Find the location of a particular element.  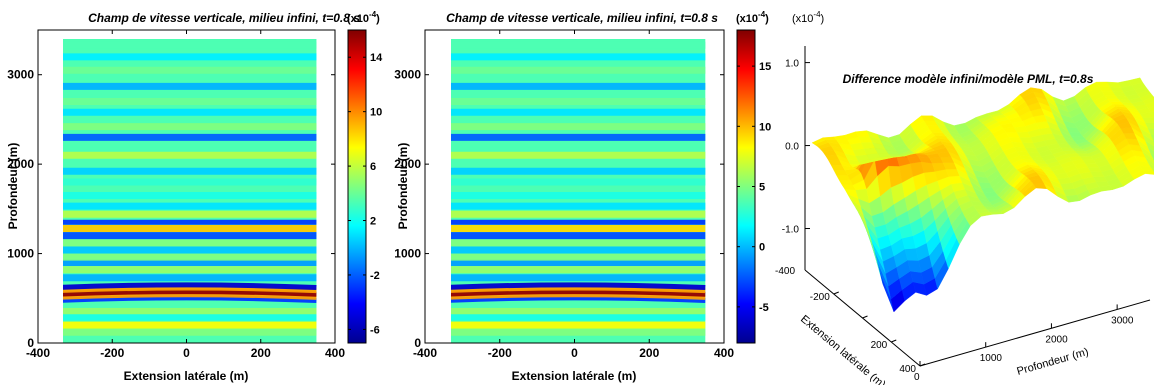

chart3-yticks: 0 1000 2000 3000 is located at coordinates (1024, 343).